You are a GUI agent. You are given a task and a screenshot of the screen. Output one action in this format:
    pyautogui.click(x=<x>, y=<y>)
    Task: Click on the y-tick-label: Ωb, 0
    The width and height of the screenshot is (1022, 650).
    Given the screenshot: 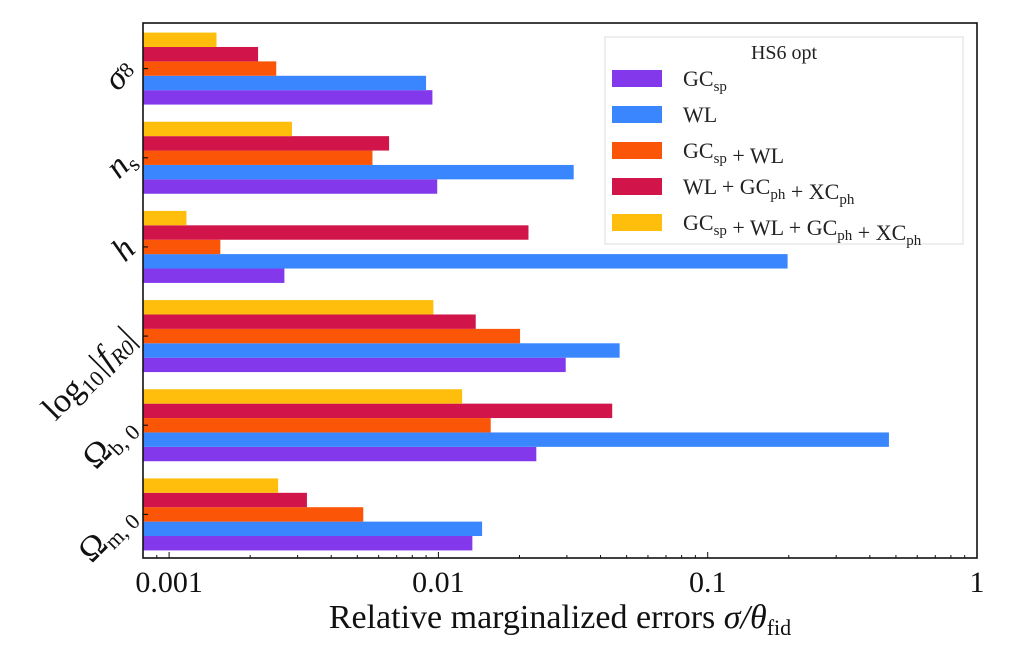 What is the action you would take?
    pyautogui.click(x=109, y=443)
    